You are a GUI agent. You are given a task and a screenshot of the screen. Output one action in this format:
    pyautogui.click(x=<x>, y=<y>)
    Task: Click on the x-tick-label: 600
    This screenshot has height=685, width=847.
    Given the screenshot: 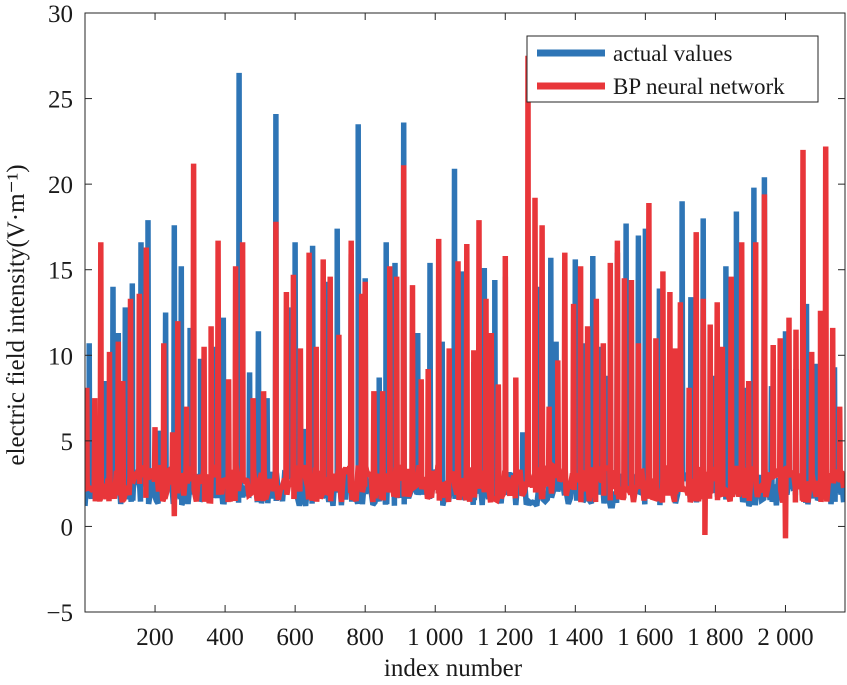 What is the action you would take?
    pyautogui.click(x=295, y=637)
    